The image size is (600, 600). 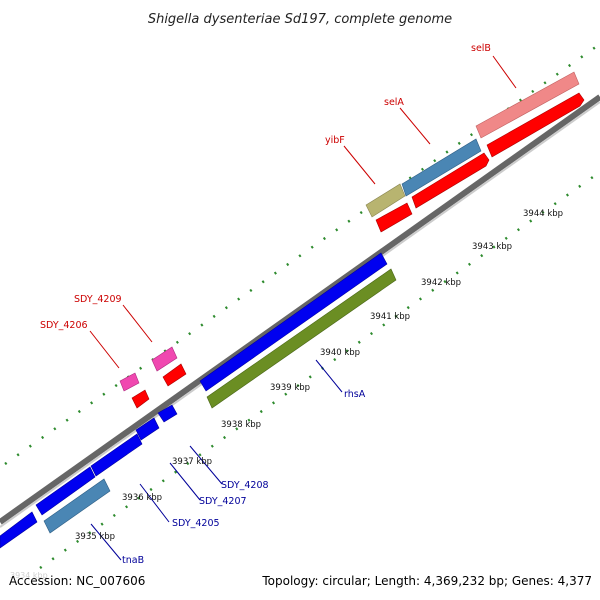 What do you see at coordinates (64, 325) in the screenshot?
I see `label-SDY-4206: SDY_4206` at bounding box center [64, 325].